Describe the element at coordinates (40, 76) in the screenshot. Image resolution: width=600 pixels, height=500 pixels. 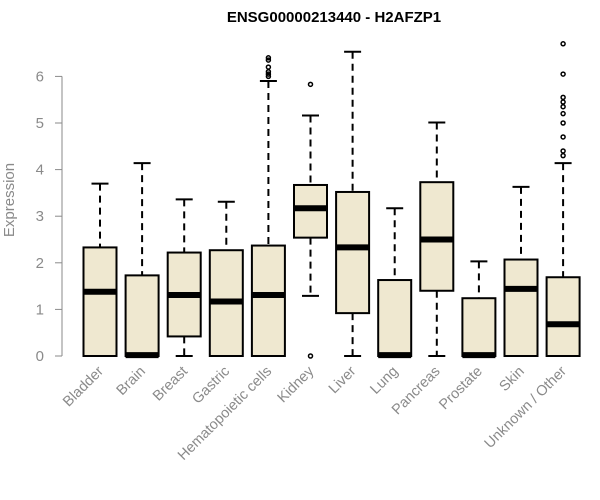
I see `y-tick-label: 6` at that location.